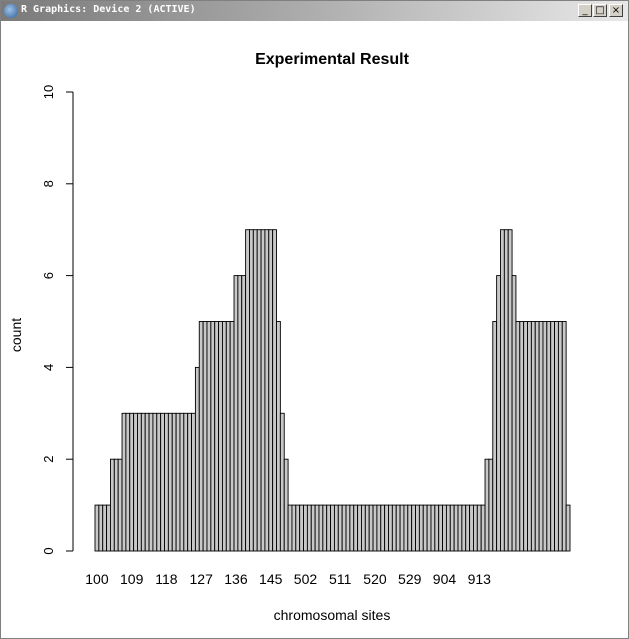 The height and width of the screenshot is (639, 629). Describe the element at coordinates (108, 9) in the screenshot. I see `window-title: R Graphics: Device 2 (ACTIVE)` at that location.